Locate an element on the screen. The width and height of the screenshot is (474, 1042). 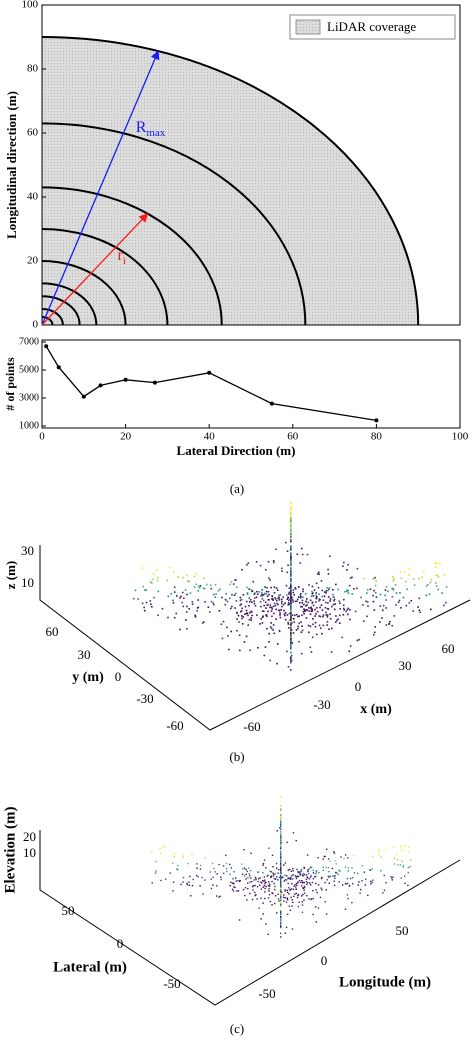
y-axis-label: Lateral (m) is located at coordinates (90, 967).